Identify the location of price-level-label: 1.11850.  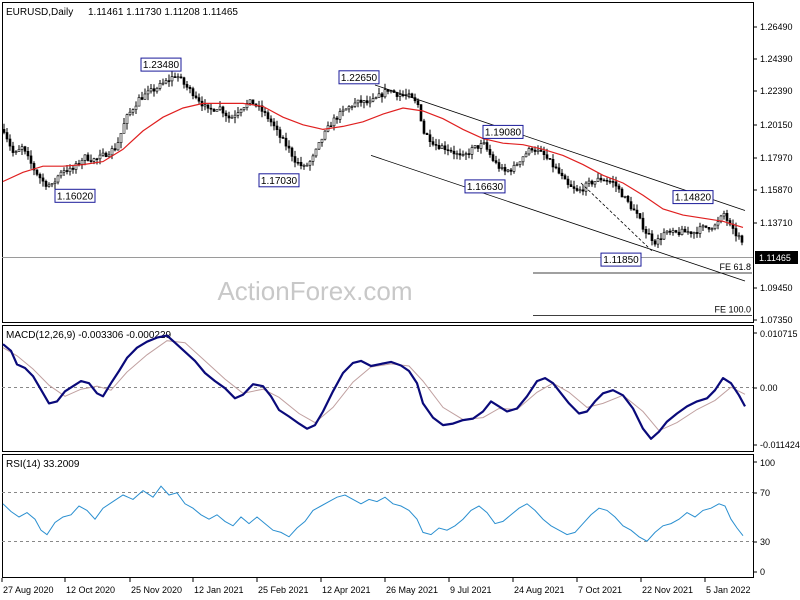
(621, 260).